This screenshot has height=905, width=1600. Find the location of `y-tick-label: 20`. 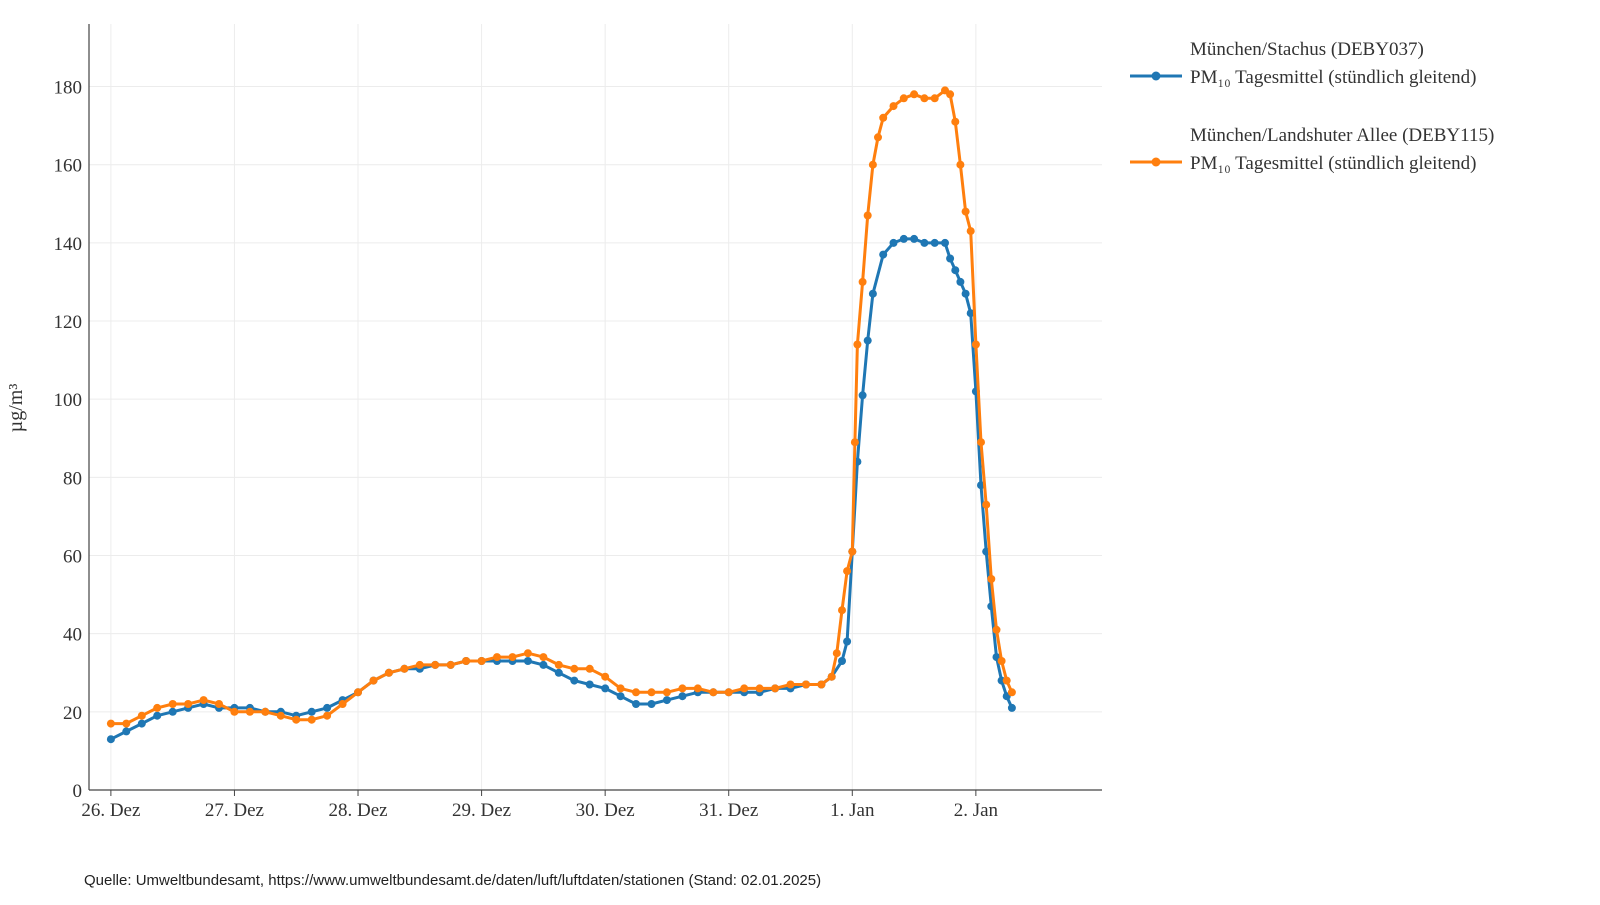

y-tick-label: 20 is located at coordinates (72, 713).